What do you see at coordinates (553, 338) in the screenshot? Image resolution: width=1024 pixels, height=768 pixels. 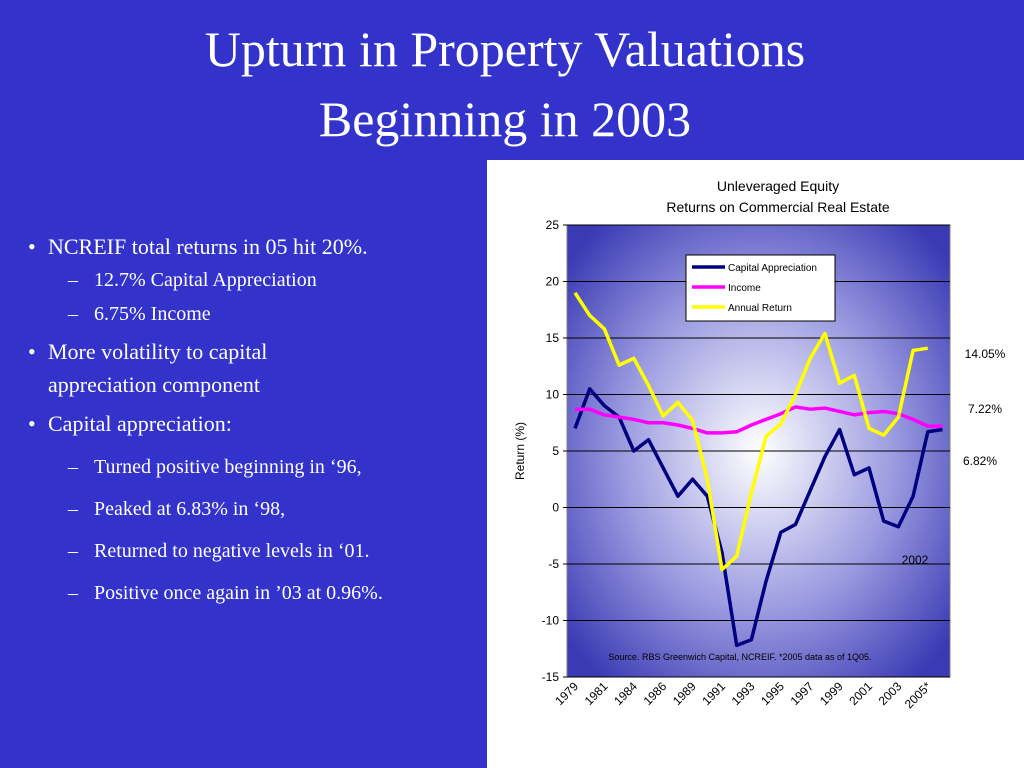 I see `y-tick-label: 15` at bounding box center [553, 338].